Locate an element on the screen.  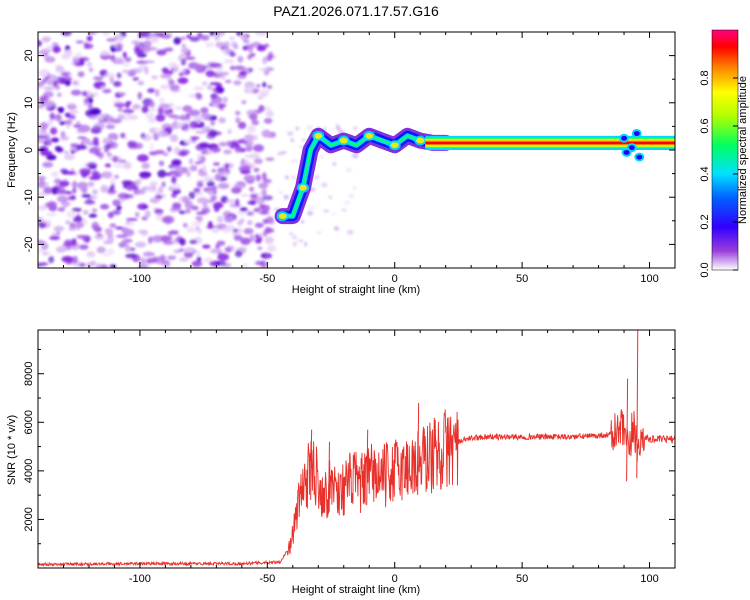
x-tick-label: -100 is located at coordinates (140, 579).